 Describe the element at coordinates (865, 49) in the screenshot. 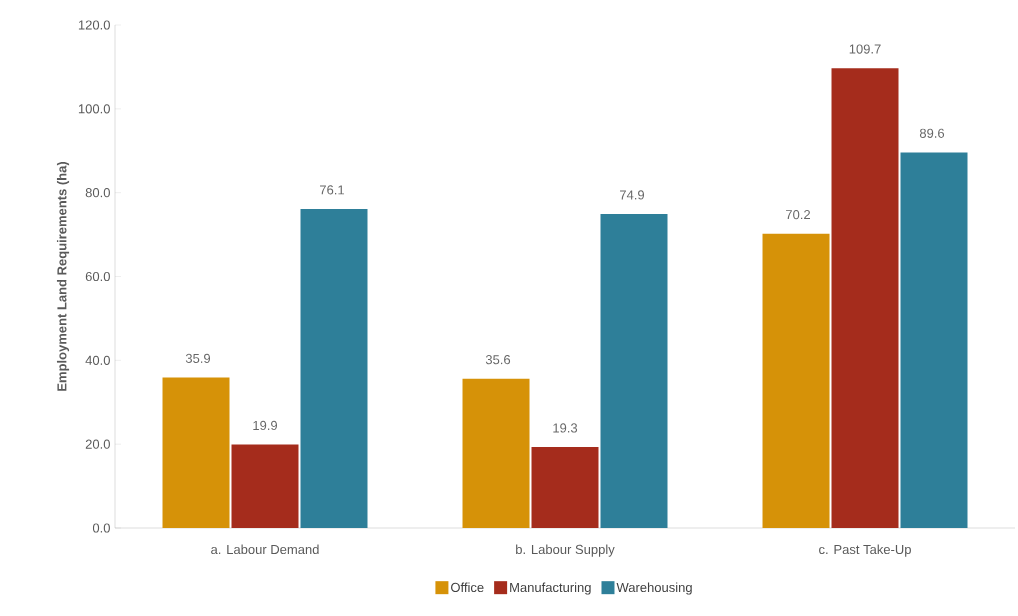

I see `data-label: 109.7` at that location.